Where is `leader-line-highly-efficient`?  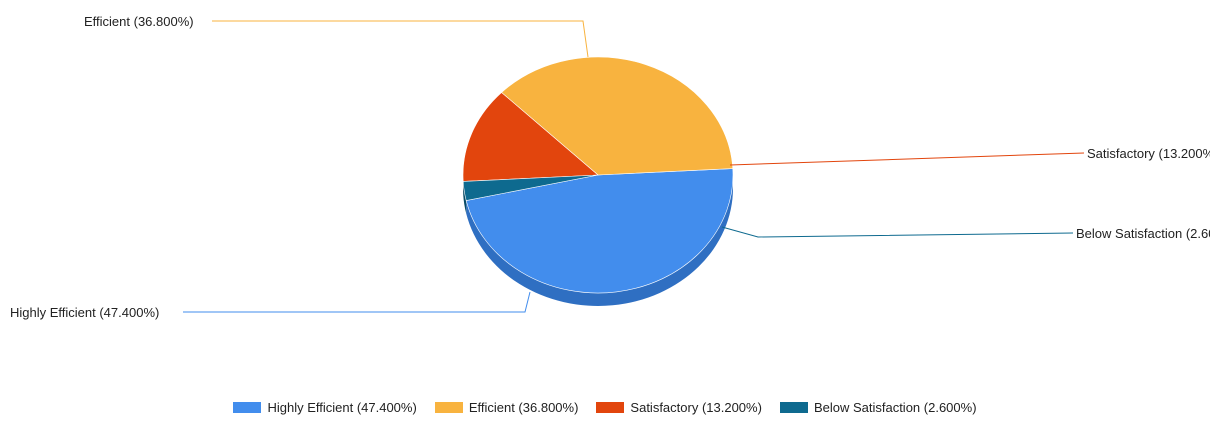
leader-line-highly-efficient is located at coordinates (356, 302).